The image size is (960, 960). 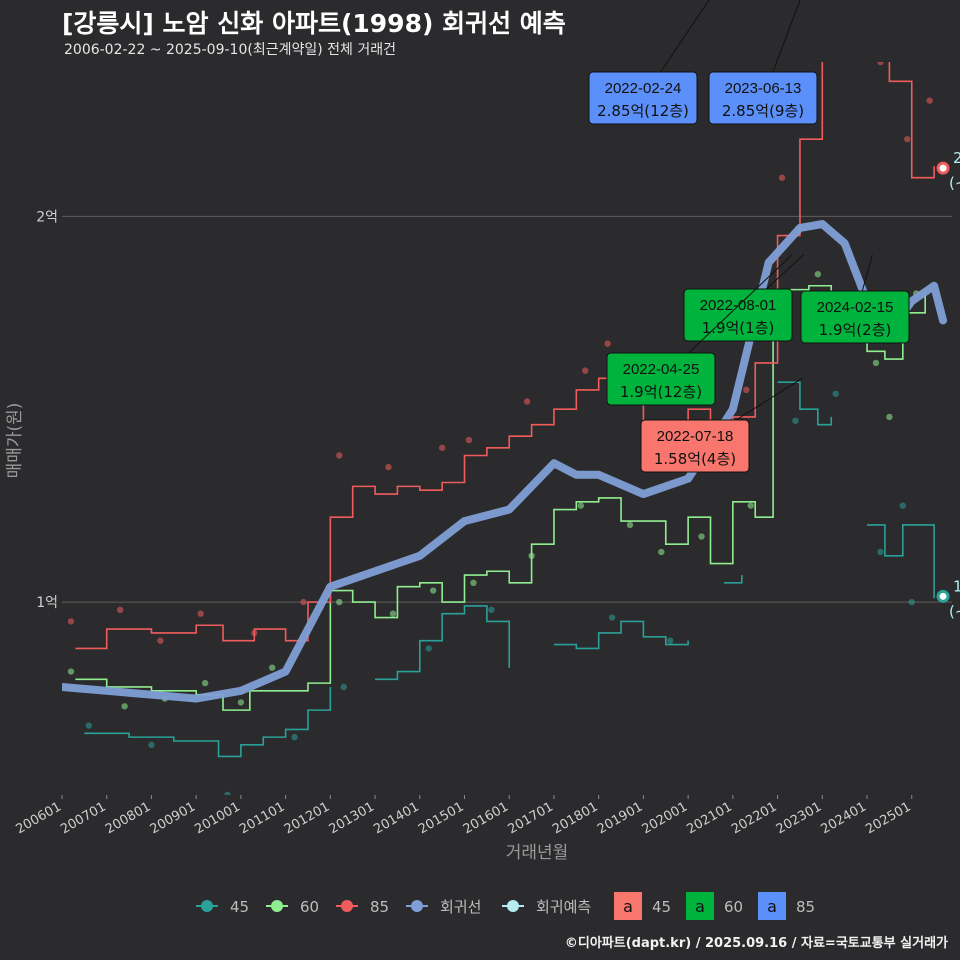 What do you see at coordinates (956, 586) in the screenshot?
I see `forecast-value: 10,150` at bounding box center [956, 586].